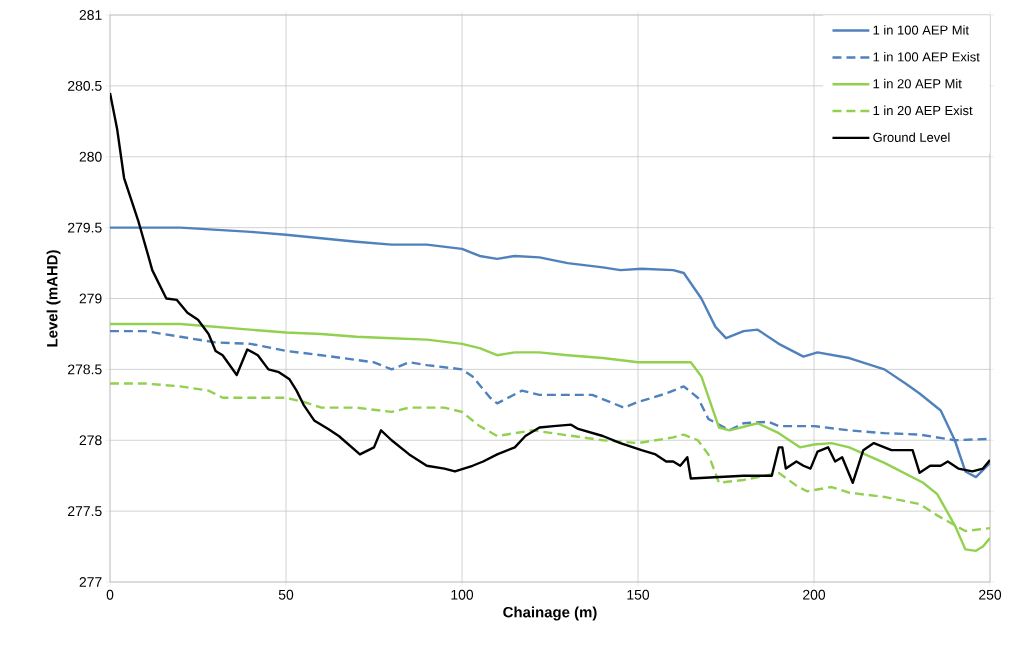  I want to click on legend-label: Ground Level, so click(911, 137).